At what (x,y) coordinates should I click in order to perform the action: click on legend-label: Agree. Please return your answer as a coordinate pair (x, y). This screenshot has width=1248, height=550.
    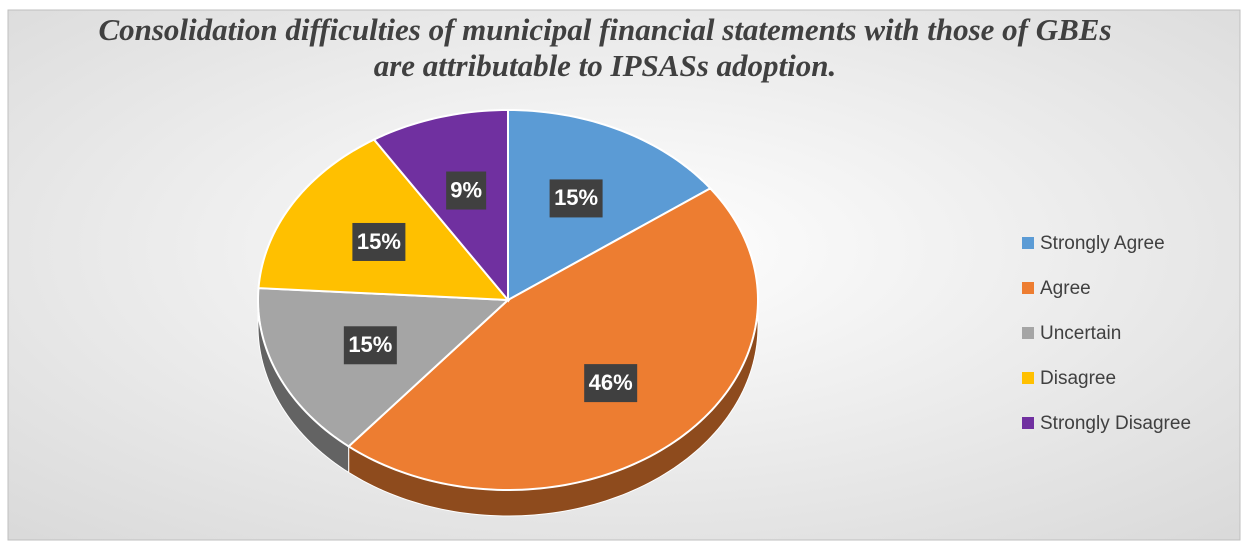
    Looking at the image, I should click on (1065, 288).